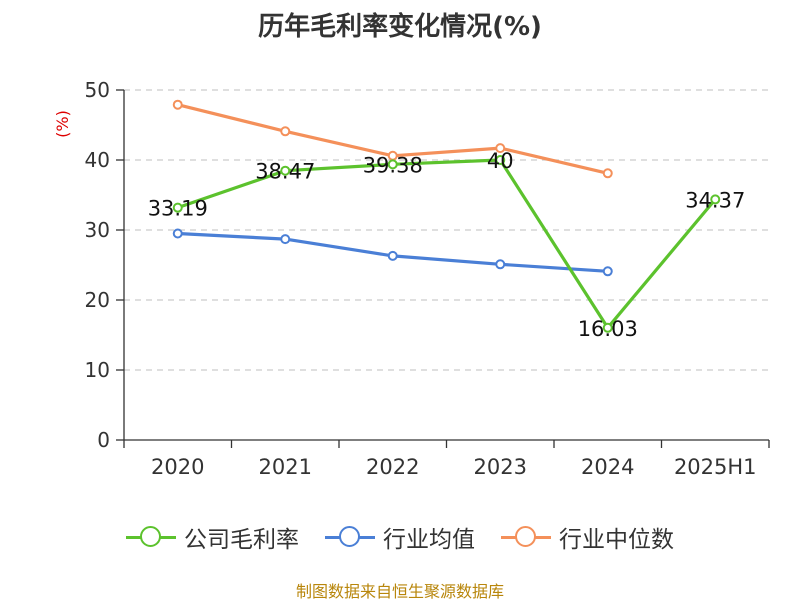 Image resolution: width=800 pixels, height=602 pixels. I want to click on legend-label: 行业中位数, so click(616, 540).